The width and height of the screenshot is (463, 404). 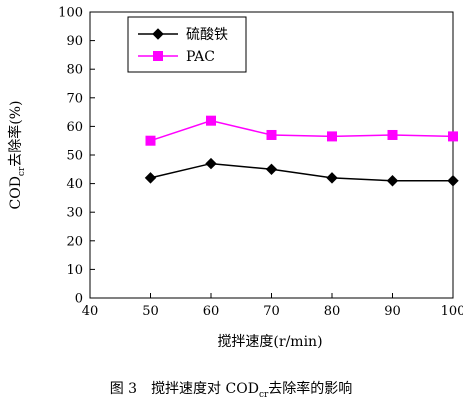 What do you see at coordinates (74, 127) in the screenshot?
I see `y-tick-label: 60` at bounding box center [74, 127].